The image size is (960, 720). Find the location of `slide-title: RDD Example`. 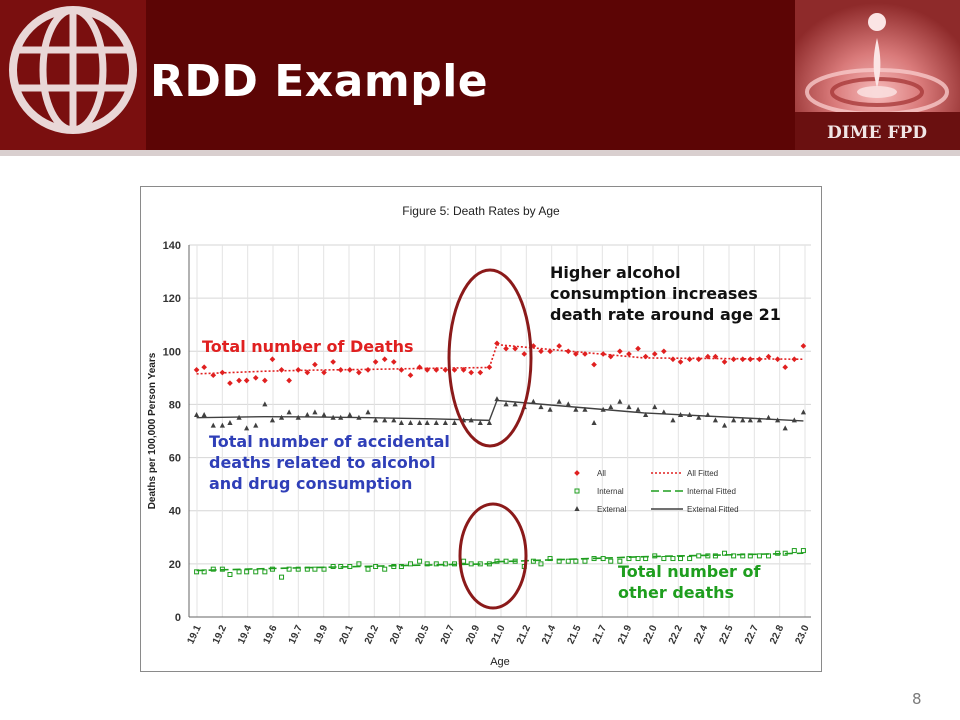

slide-title: RDD Example is located at coordinates (319, 81).